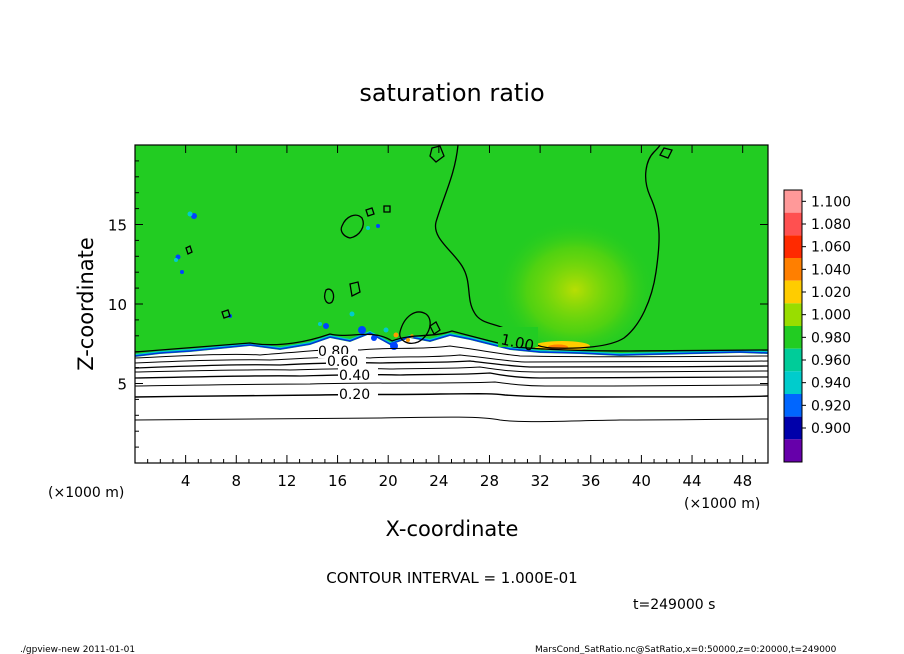 Image resolution: width=904 pixels, height=654 pixels. What do you see at coordinates (286, 481) in the screenshot?
I see `x-tick-label: 12` at bounding box center [286, 481].